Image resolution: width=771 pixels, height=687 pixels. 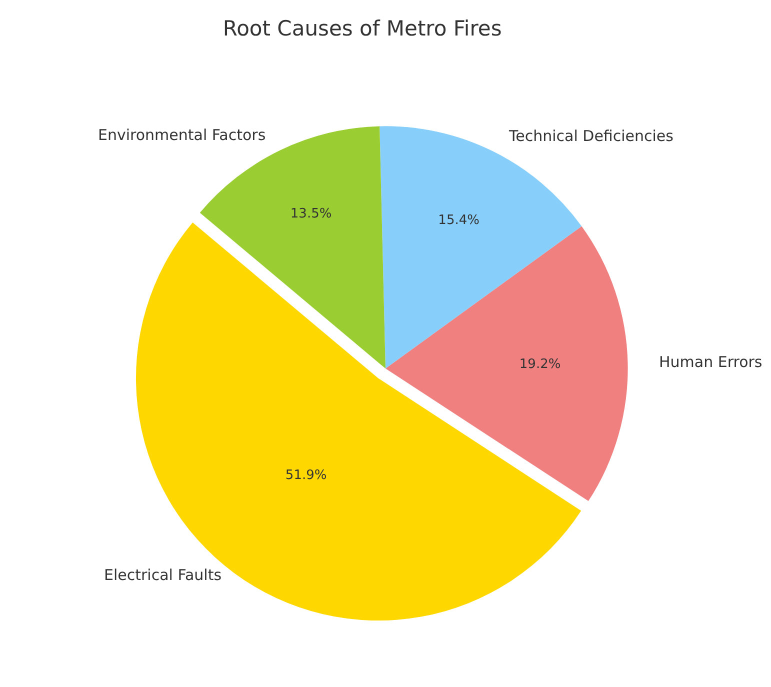 What do you see at coordinates (362, 28) in the screenshot?
I see `chart-title: Root Causes of Metro Fires` at bounding box center [362, 28].